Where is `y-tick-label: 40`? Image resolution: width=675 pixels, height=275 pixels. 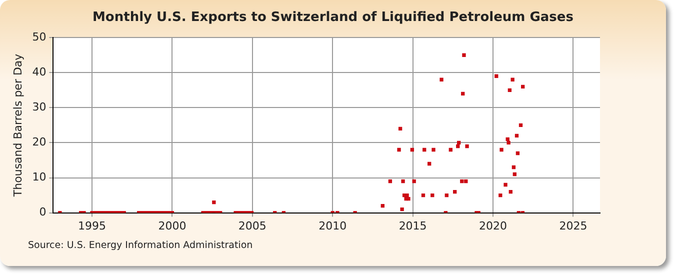
y-tick-label: 40 is located at coordinates (39, 72).